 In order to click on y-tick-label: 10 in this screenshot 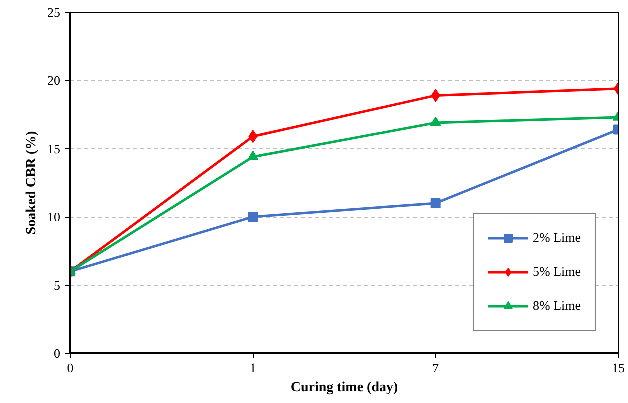, I will do `click(54, 217)`.